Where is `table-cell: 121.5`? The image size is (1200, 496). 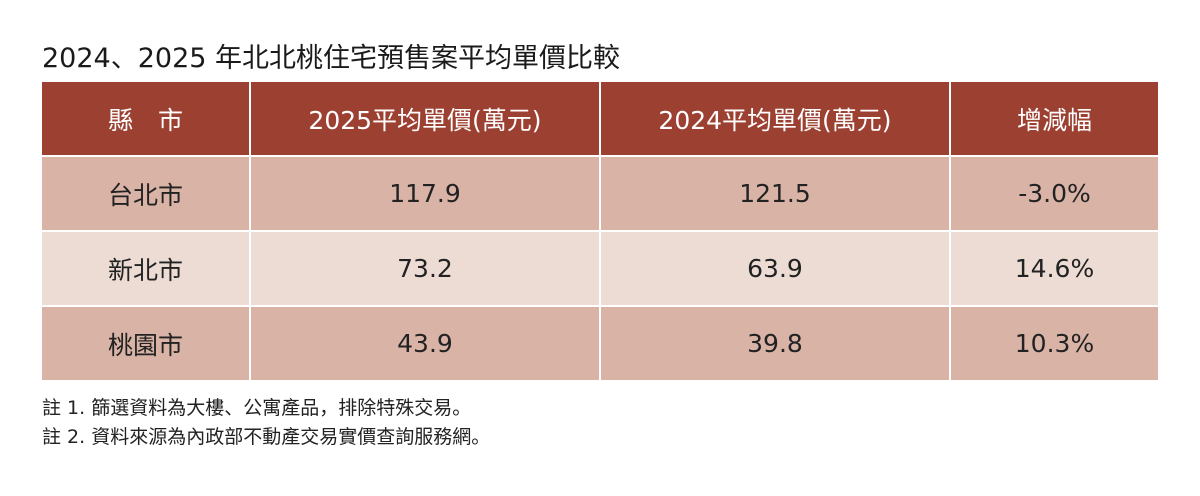 table-cell: 121.5 is located at coordinates (775, 193).